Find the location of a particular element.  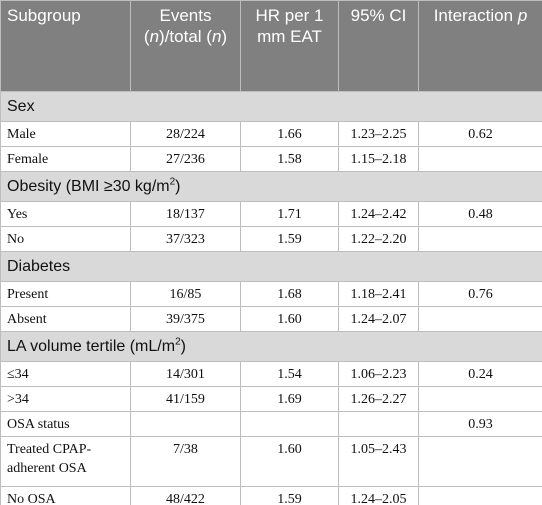

header-text: 95% CI is located at coordinates (378, 15).